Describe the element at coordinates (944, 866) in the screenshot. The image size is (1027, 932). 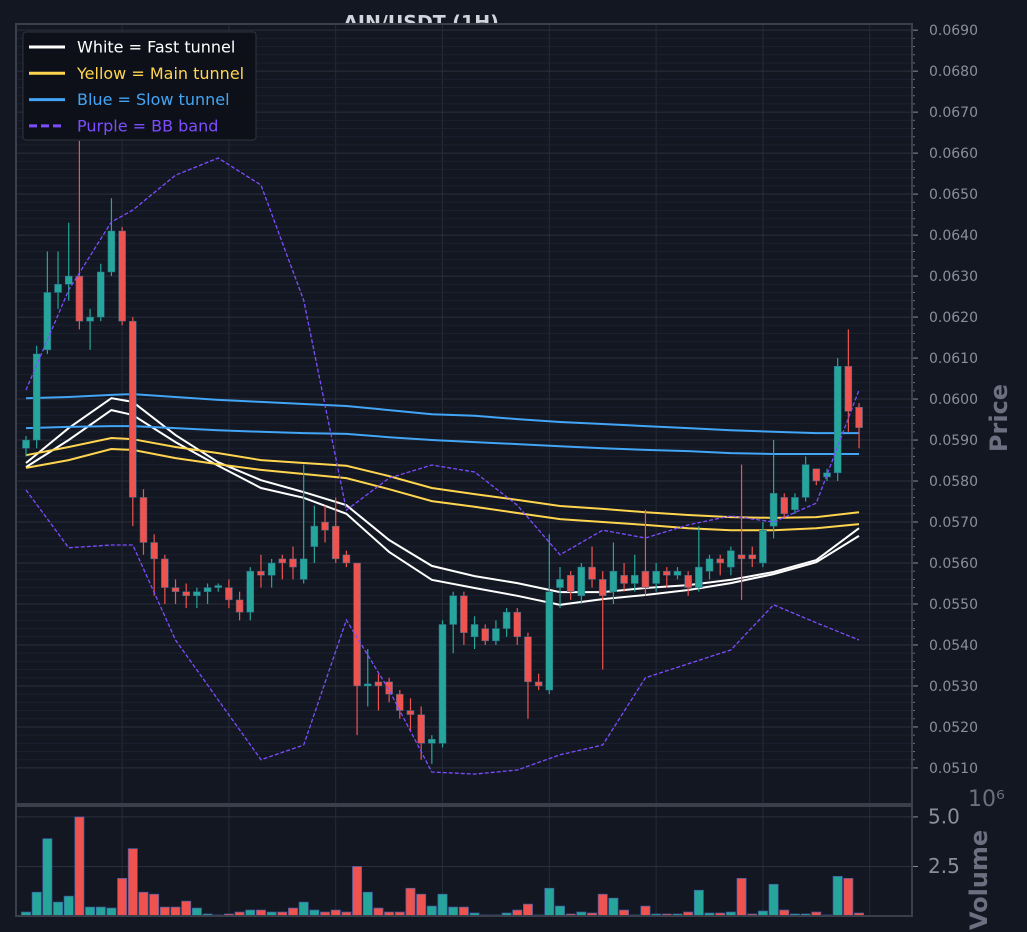
I see `volume-tick-label: 2.5` at that location.